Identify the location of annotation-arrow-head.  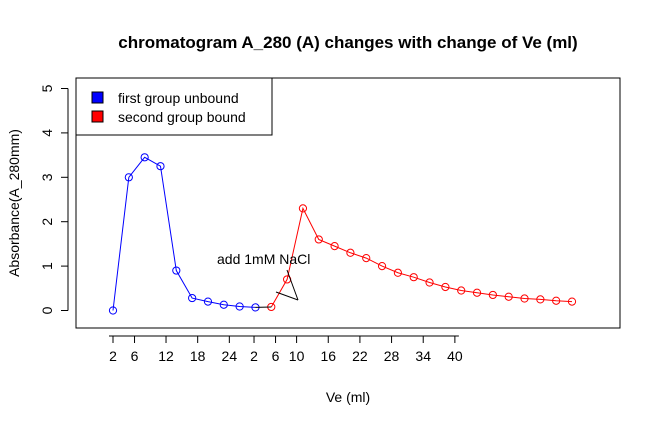
(287, 296).